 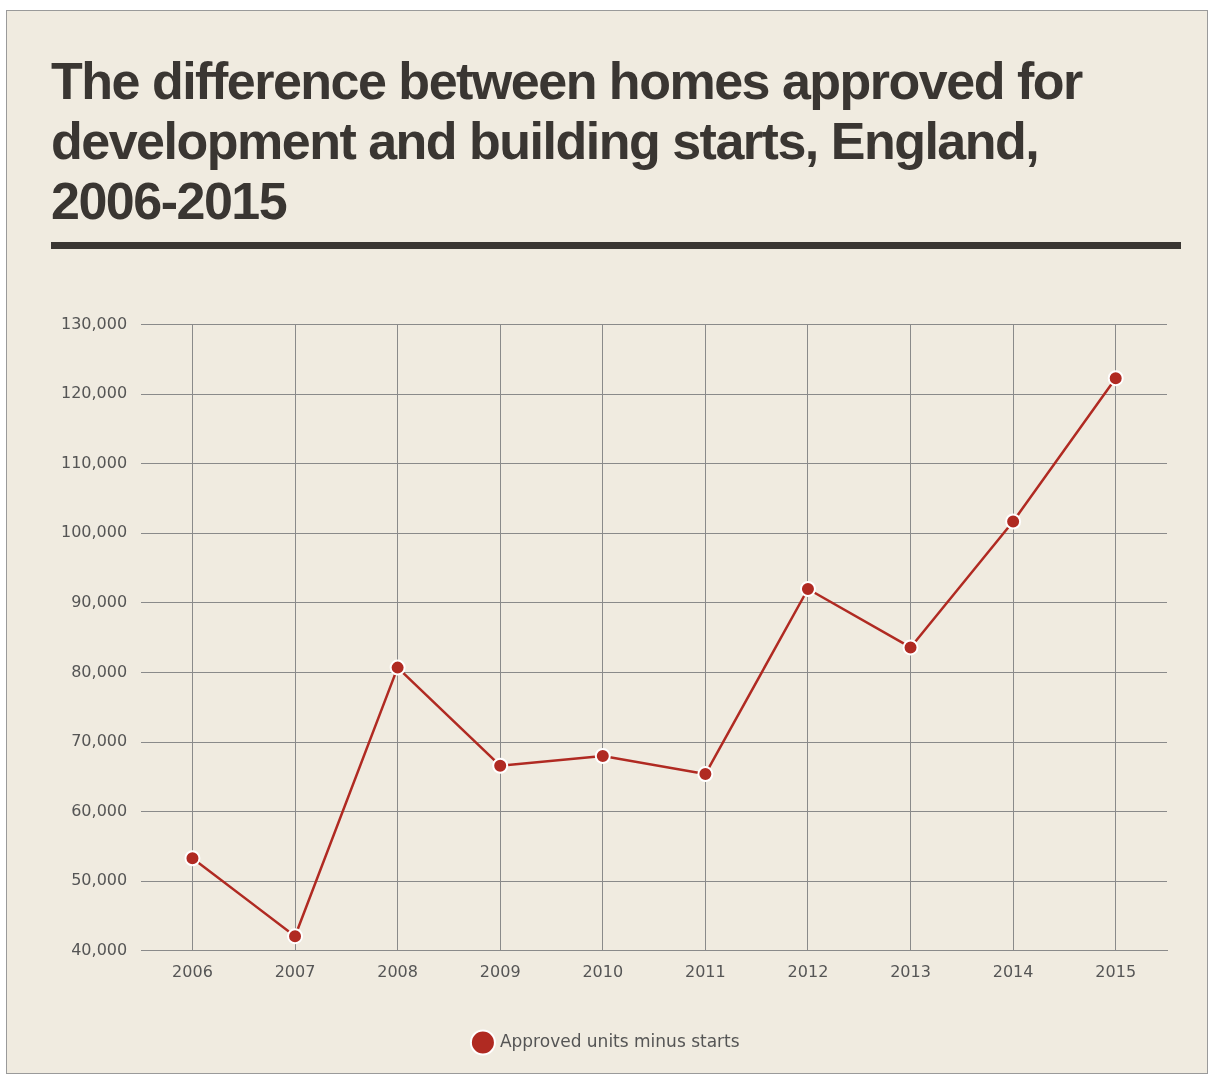 I want to click on x-tick-label: 2006, so click(x=192, y=971).